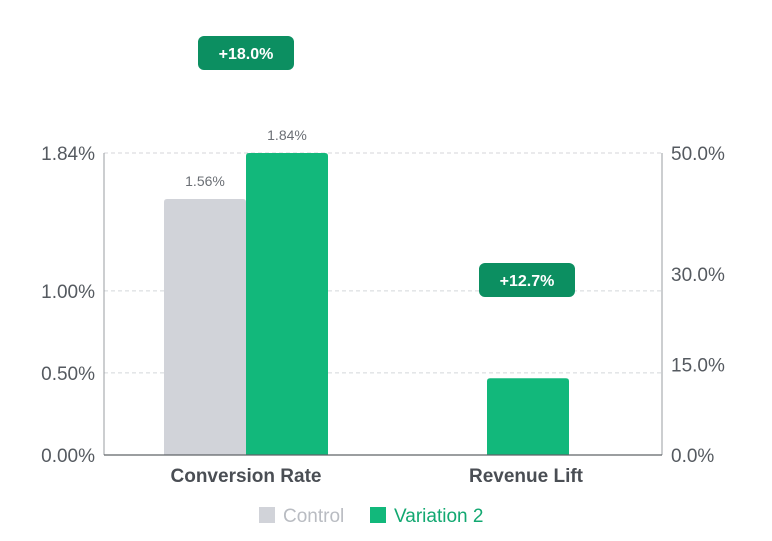 Image resolution: width=772 pixels, height=541 pixels. I want to click on legend-swatch-control, so click(267, 515).